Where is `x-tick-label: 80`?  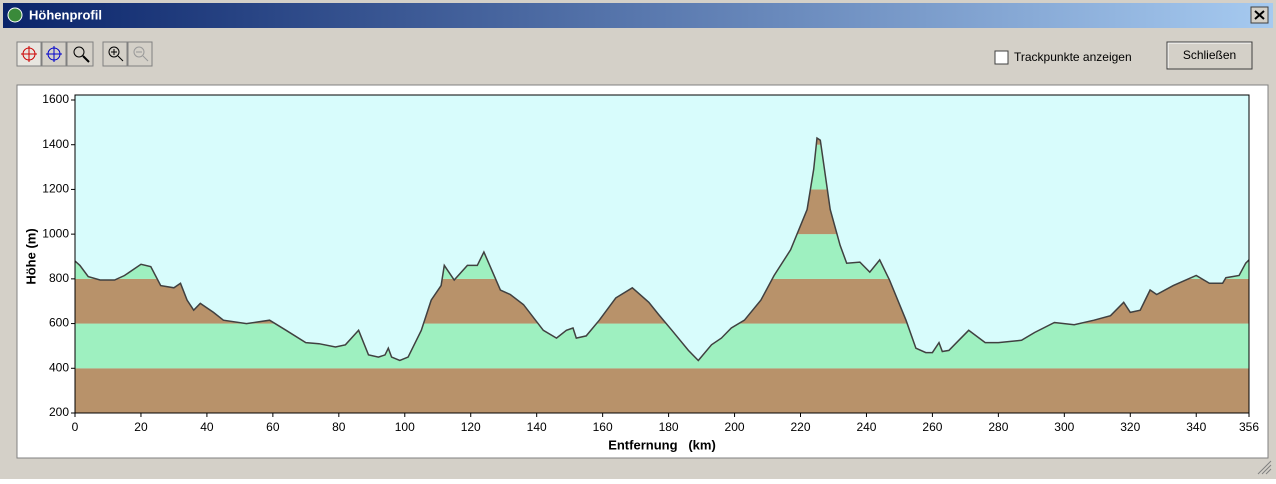
x-tick-label: 80 is located at coordinates (339, 427).